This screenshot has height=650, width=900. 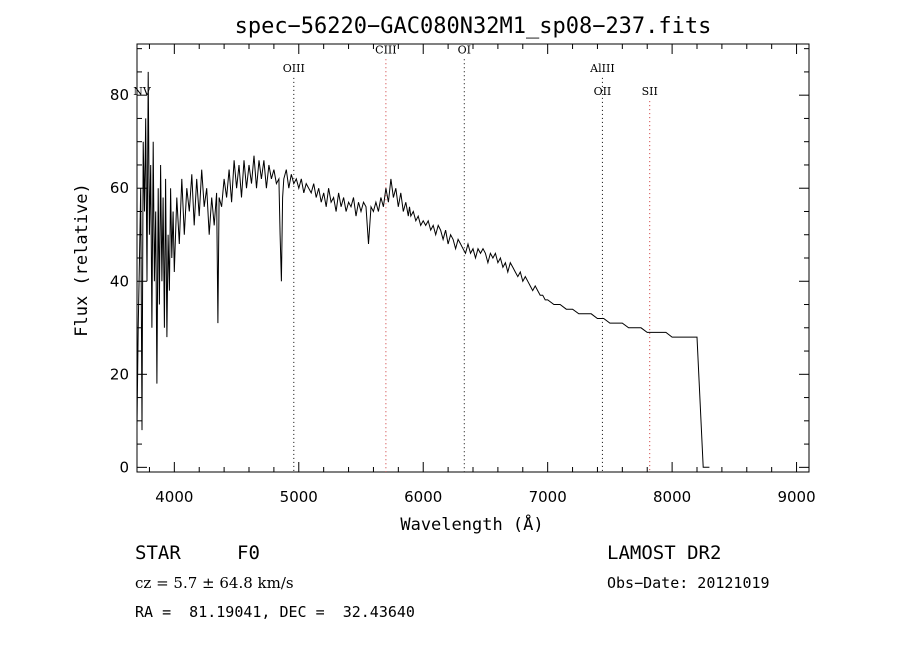 I want to click on marker-label-aliii: AlIII, so click(x=602, y=68).